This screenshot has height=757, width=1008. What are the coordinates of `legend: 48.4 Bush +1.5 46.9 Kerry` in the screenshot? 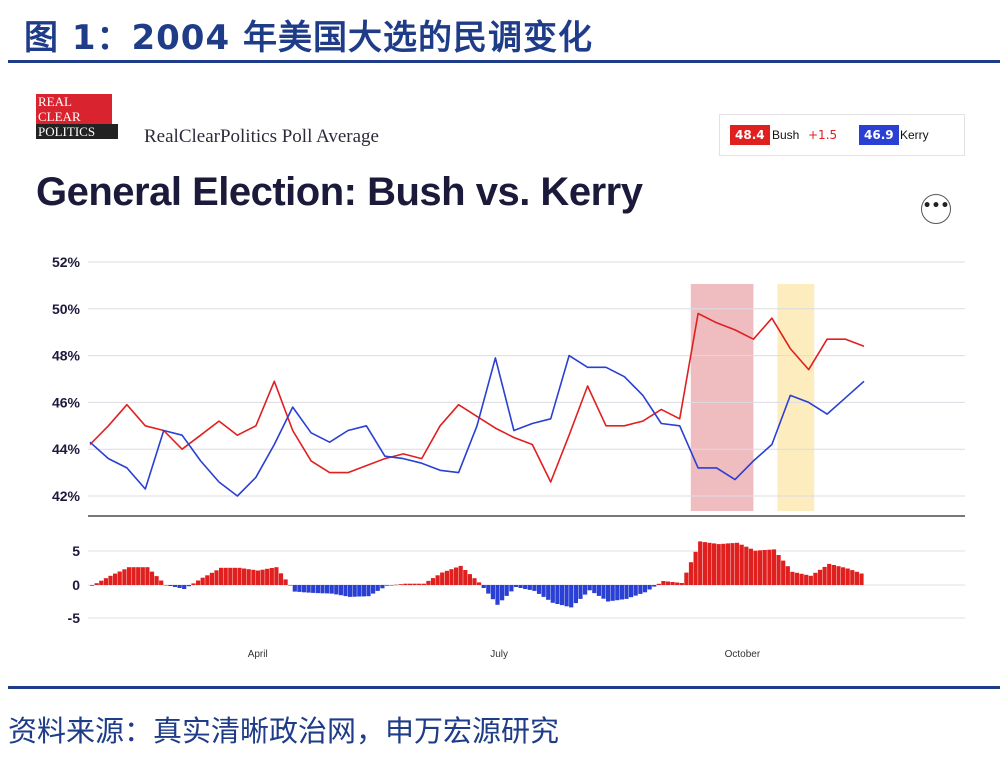 It's located at (842, 135).